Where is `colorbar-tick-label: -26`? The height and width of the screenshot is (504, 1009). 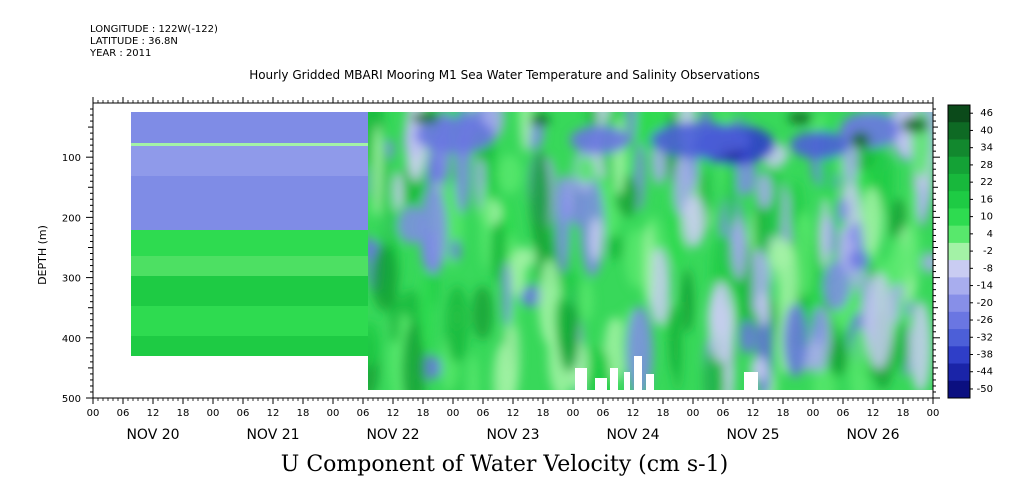
colorbar-tick-label: -26 is located at coordinates (985, 320).